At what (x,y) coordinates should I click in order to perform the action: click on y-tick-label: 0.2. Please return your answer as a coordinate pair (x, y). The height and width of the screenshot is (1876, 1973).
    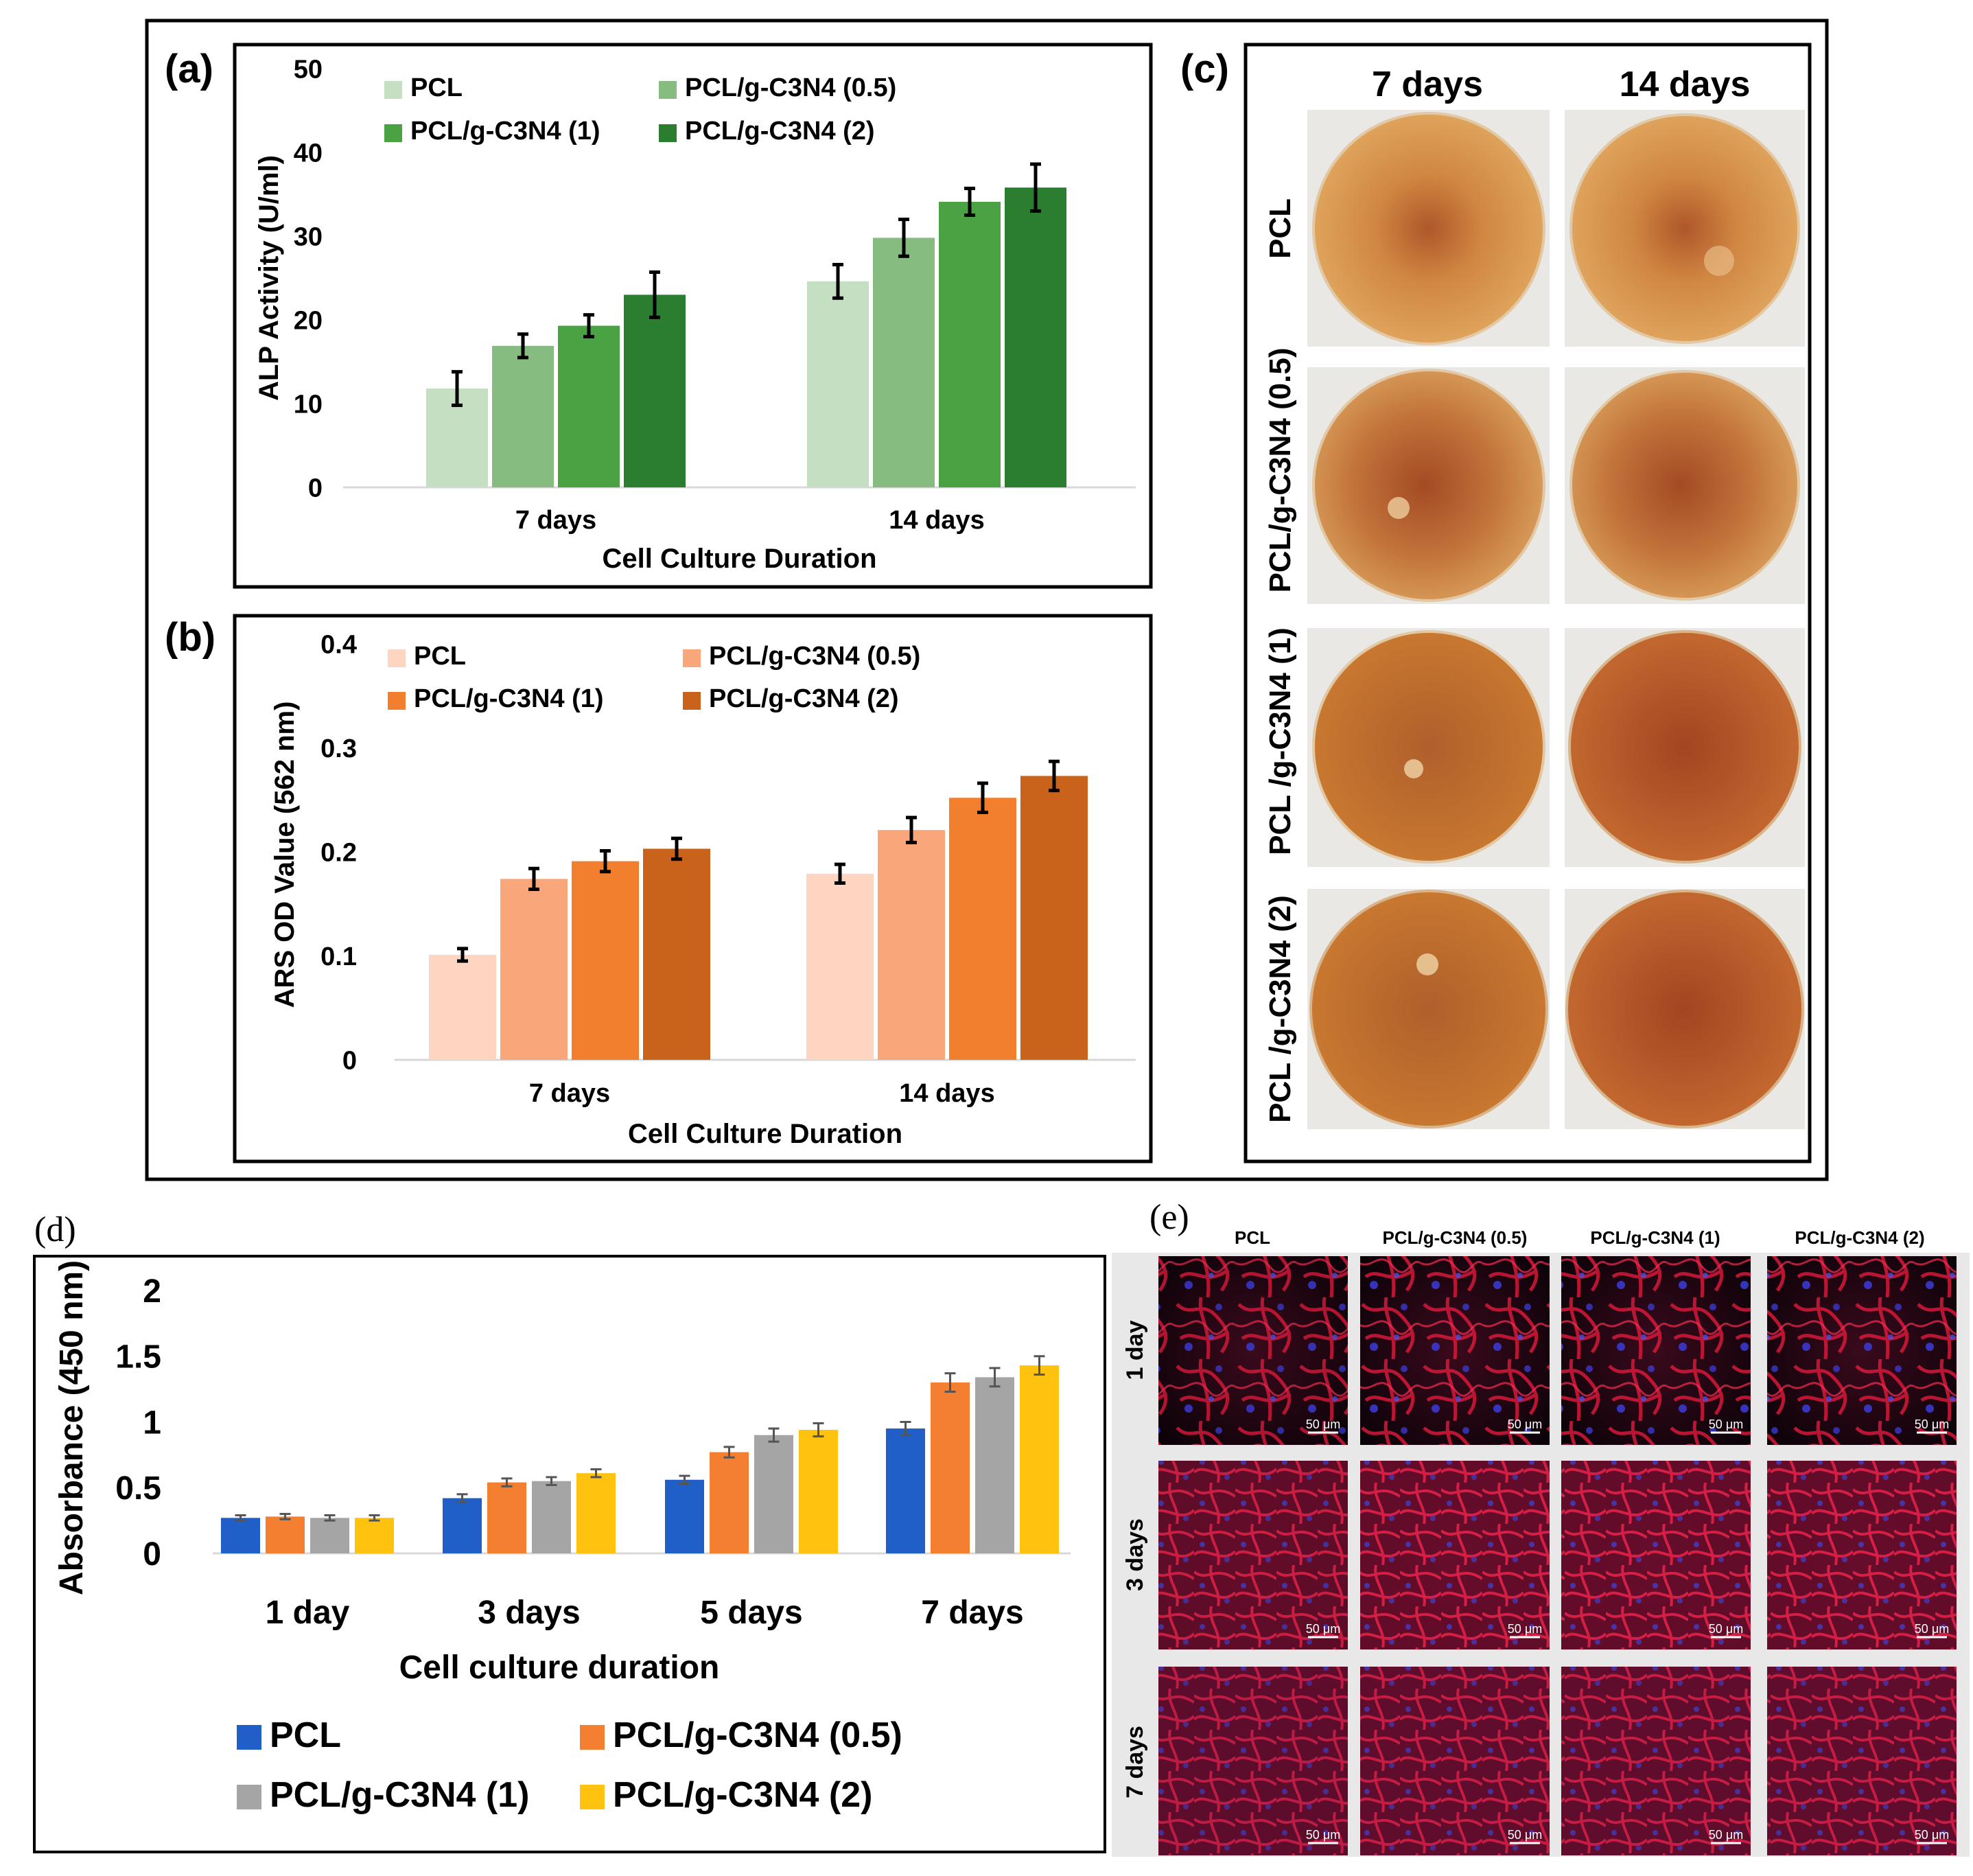
    Looking at the image, I should click on (338, 852).